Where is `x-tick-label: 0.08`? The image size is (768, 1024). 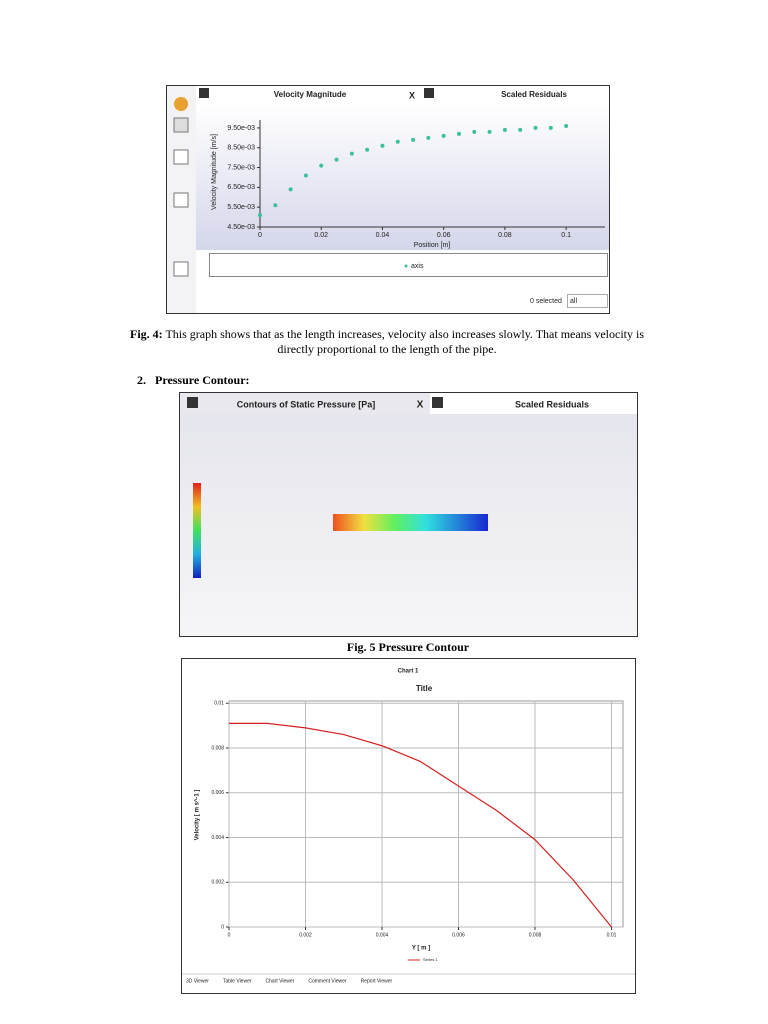
x-tick-label: 0.08 is located at coordinates (505, 235).